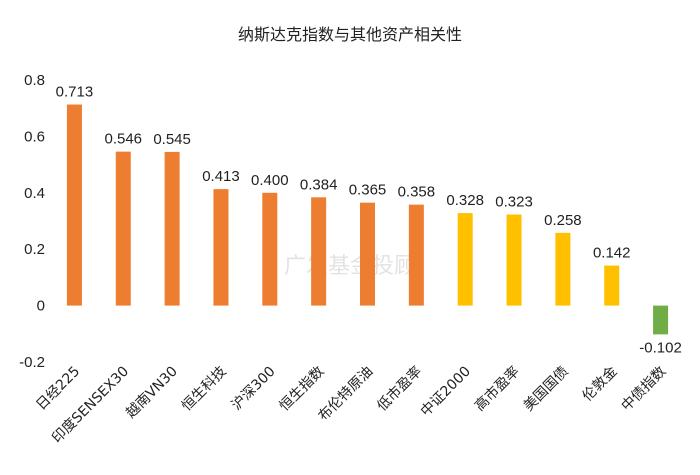 The width and height of the screenshot is (700, 475). I want to click on data-label: 0.413, so click(221, 176).